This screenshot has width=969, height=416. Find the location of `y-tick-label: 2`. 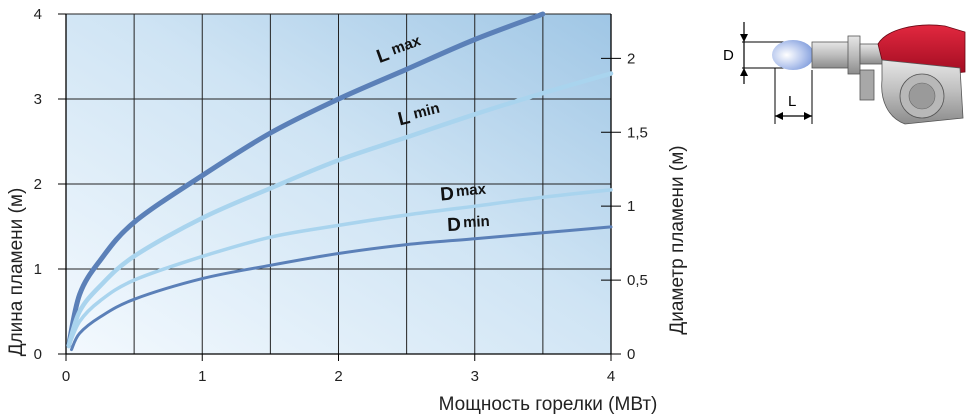

y-tick-label: 2 is located at coordinates (38, 184).